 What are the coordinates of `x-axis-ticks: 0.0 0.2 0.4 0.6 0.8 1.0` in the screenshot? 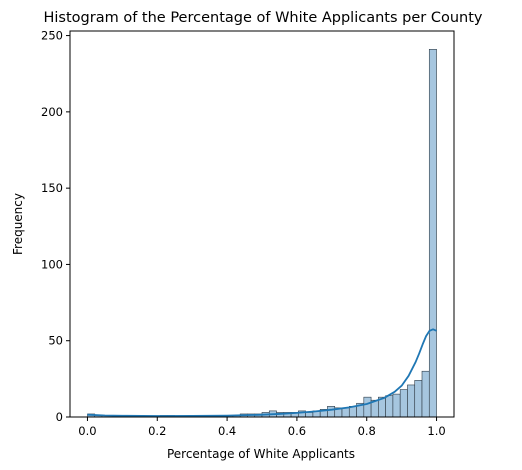 It's located at (262, 427).